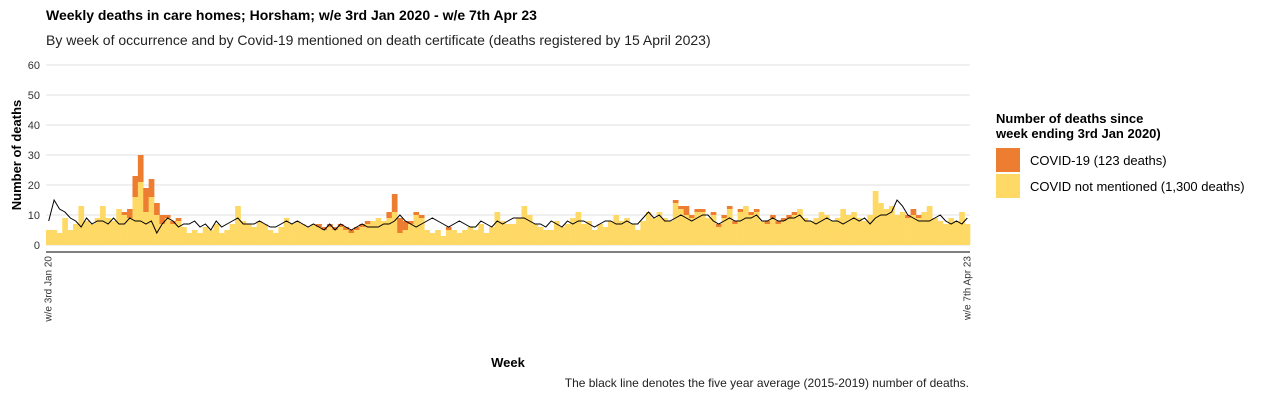 The height and width of the screenshot is (400, 1280). What do you see at coordinates (967, 288) in the screenshot?
I see `x-tick-label-last: w/e 7th Apr 23` at bounding box center [967, 288].